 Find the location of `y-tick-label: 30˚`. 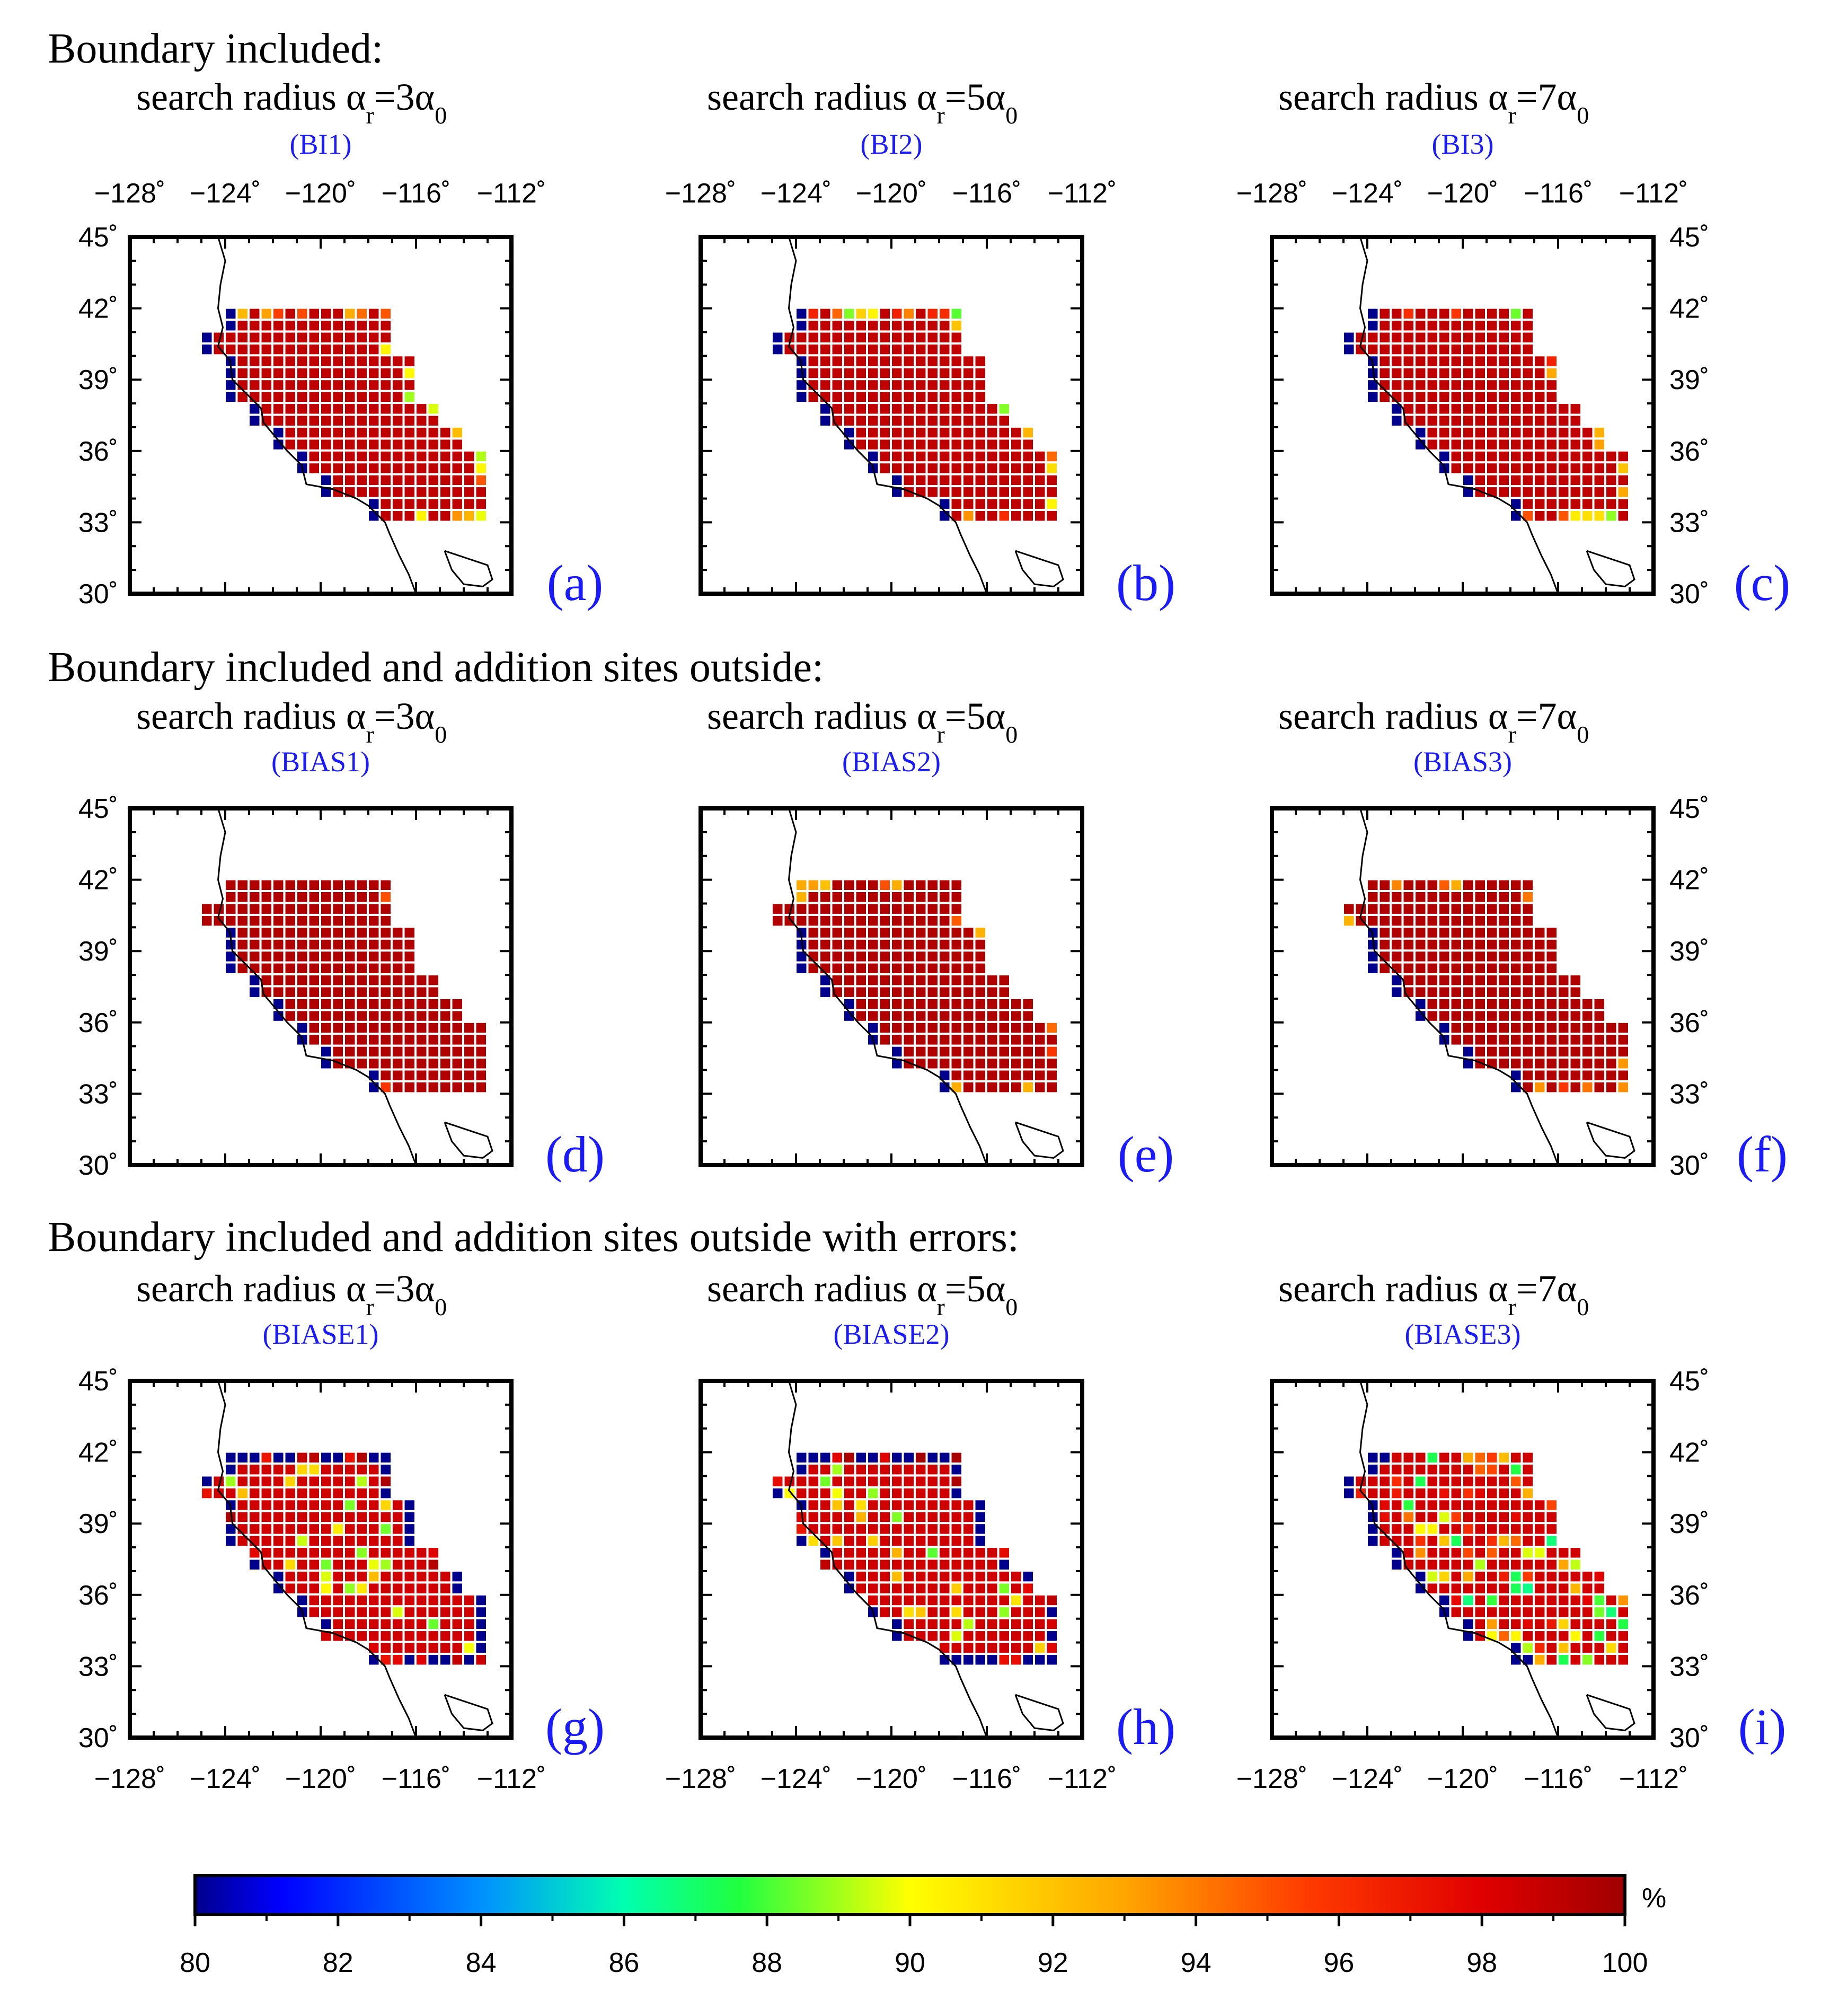

y-tick-label: 30˚ is located at coordinates (1689, 1738).